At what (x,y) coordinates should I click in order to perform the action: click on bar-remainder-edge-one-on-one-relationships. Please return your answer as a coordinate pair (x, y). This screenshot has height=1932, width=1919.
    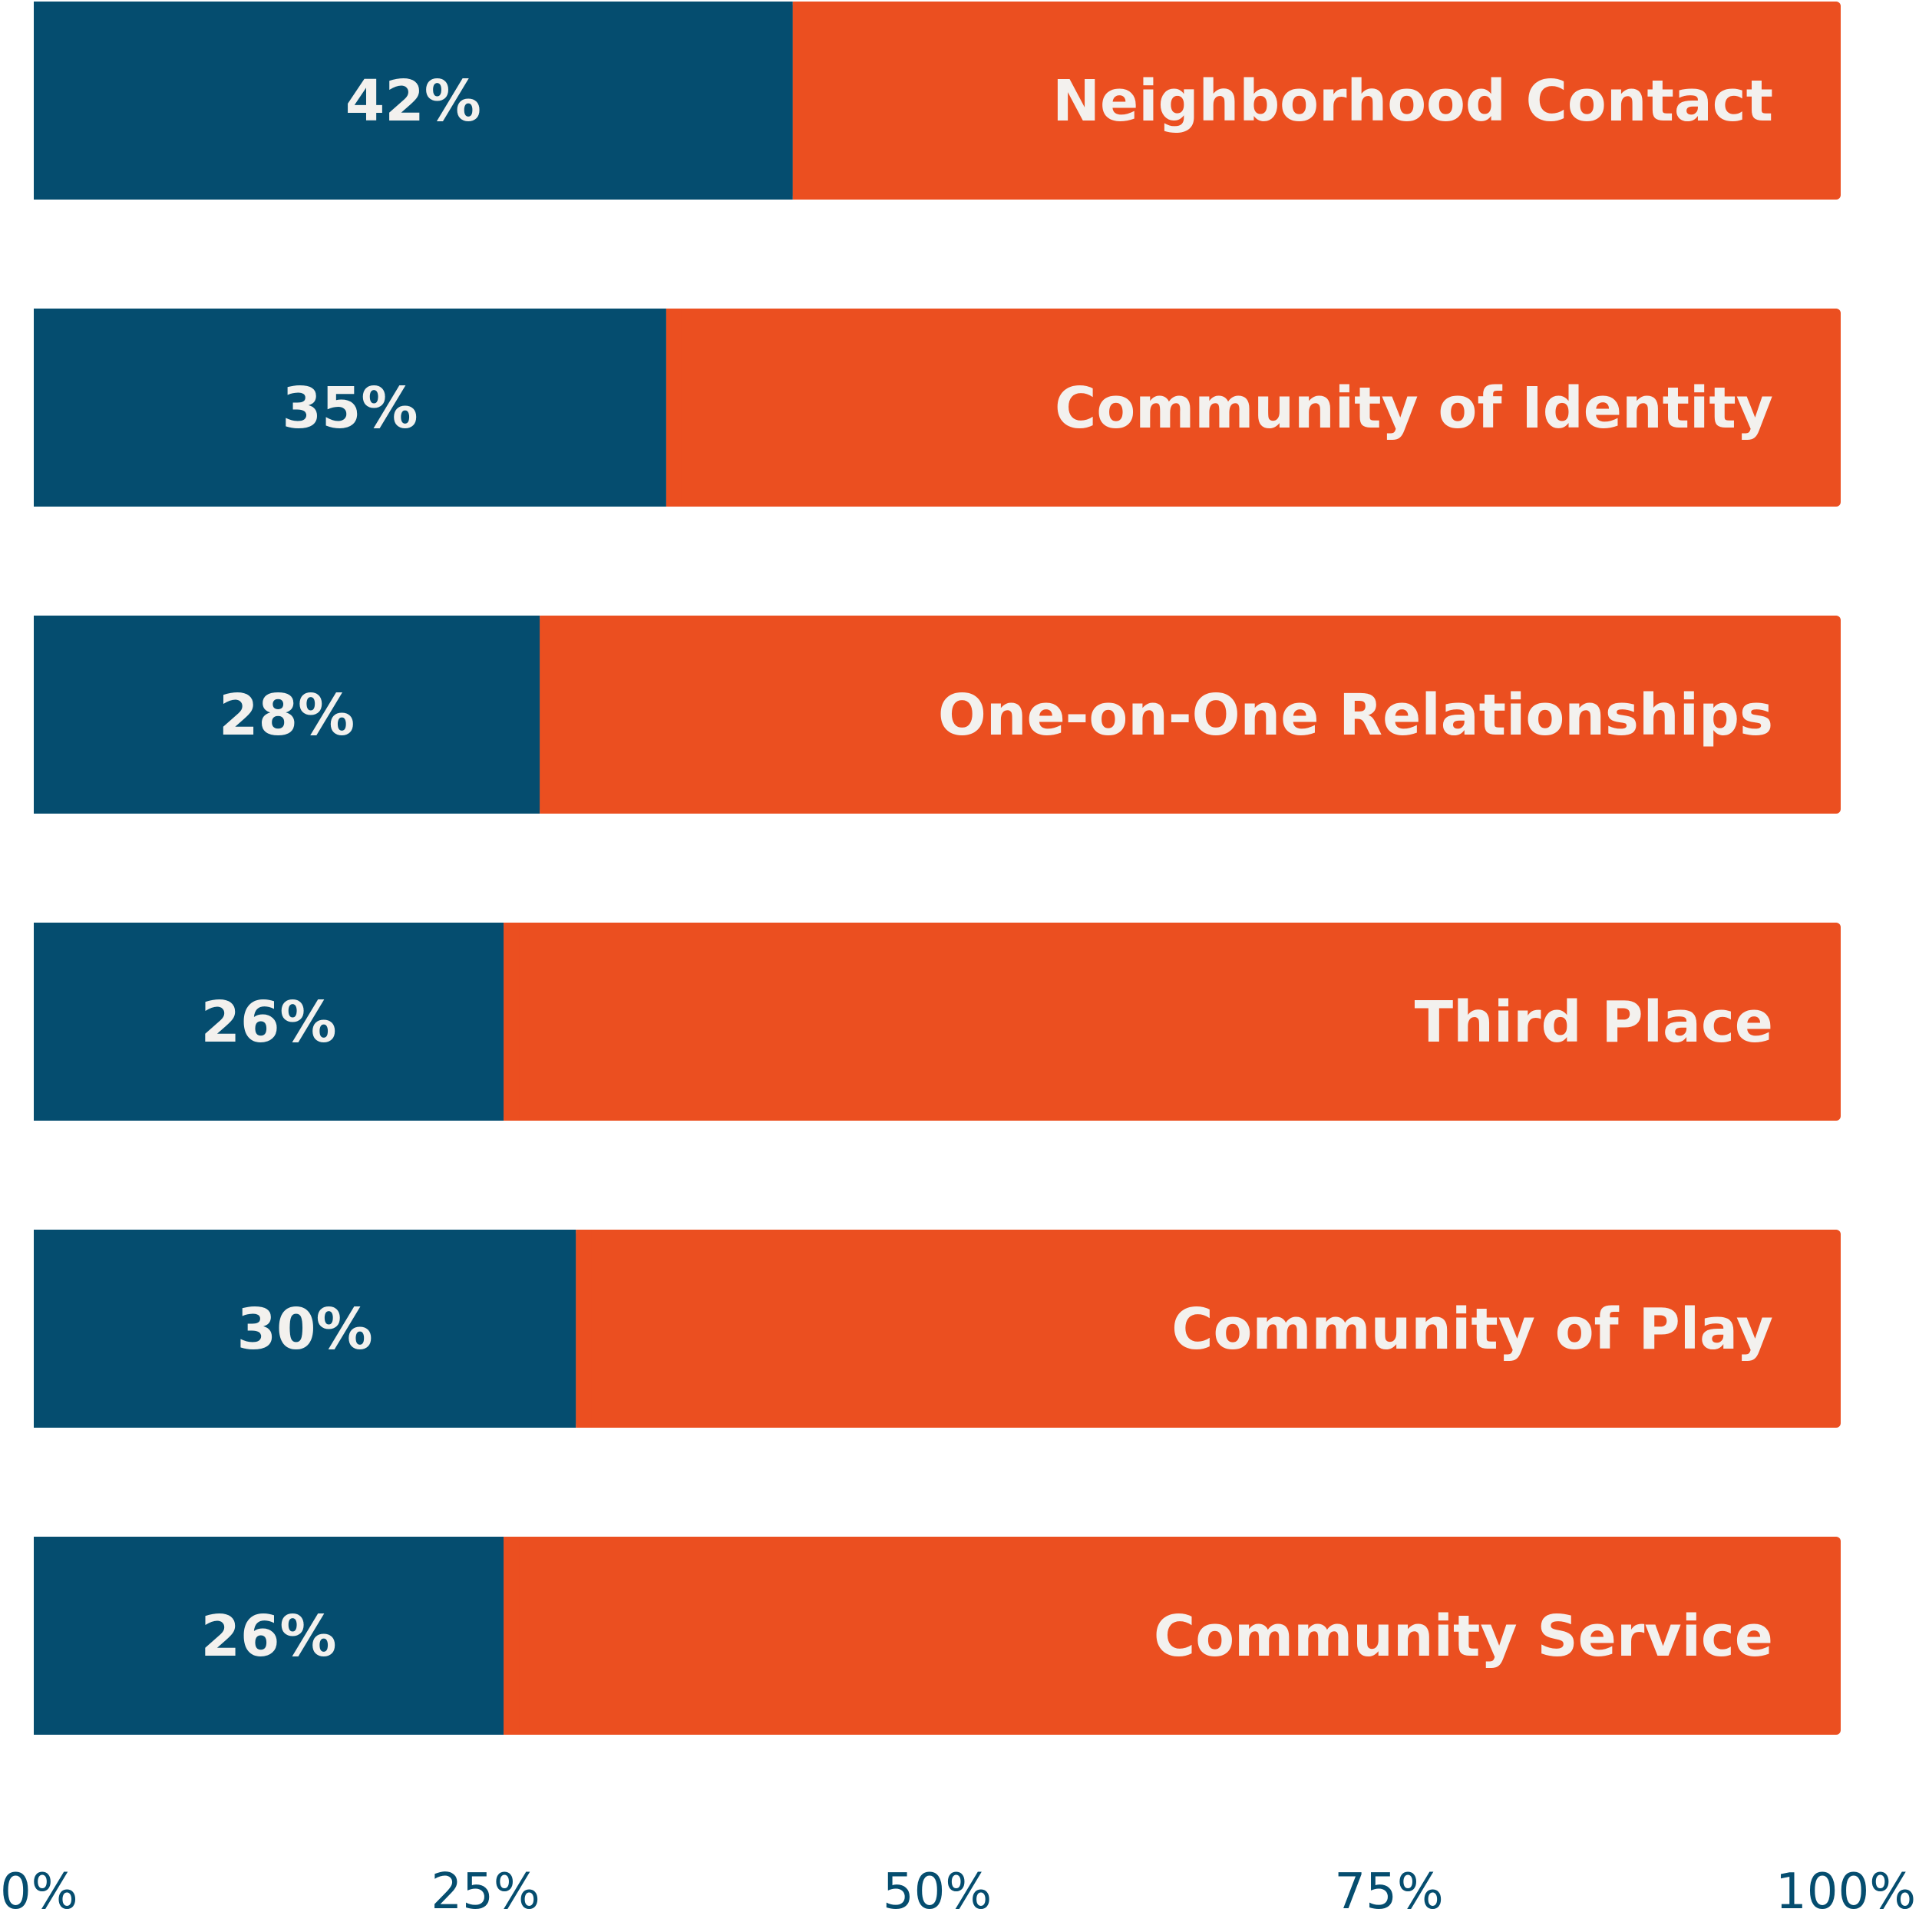
    Looking at the image, I should click on (548, 715).